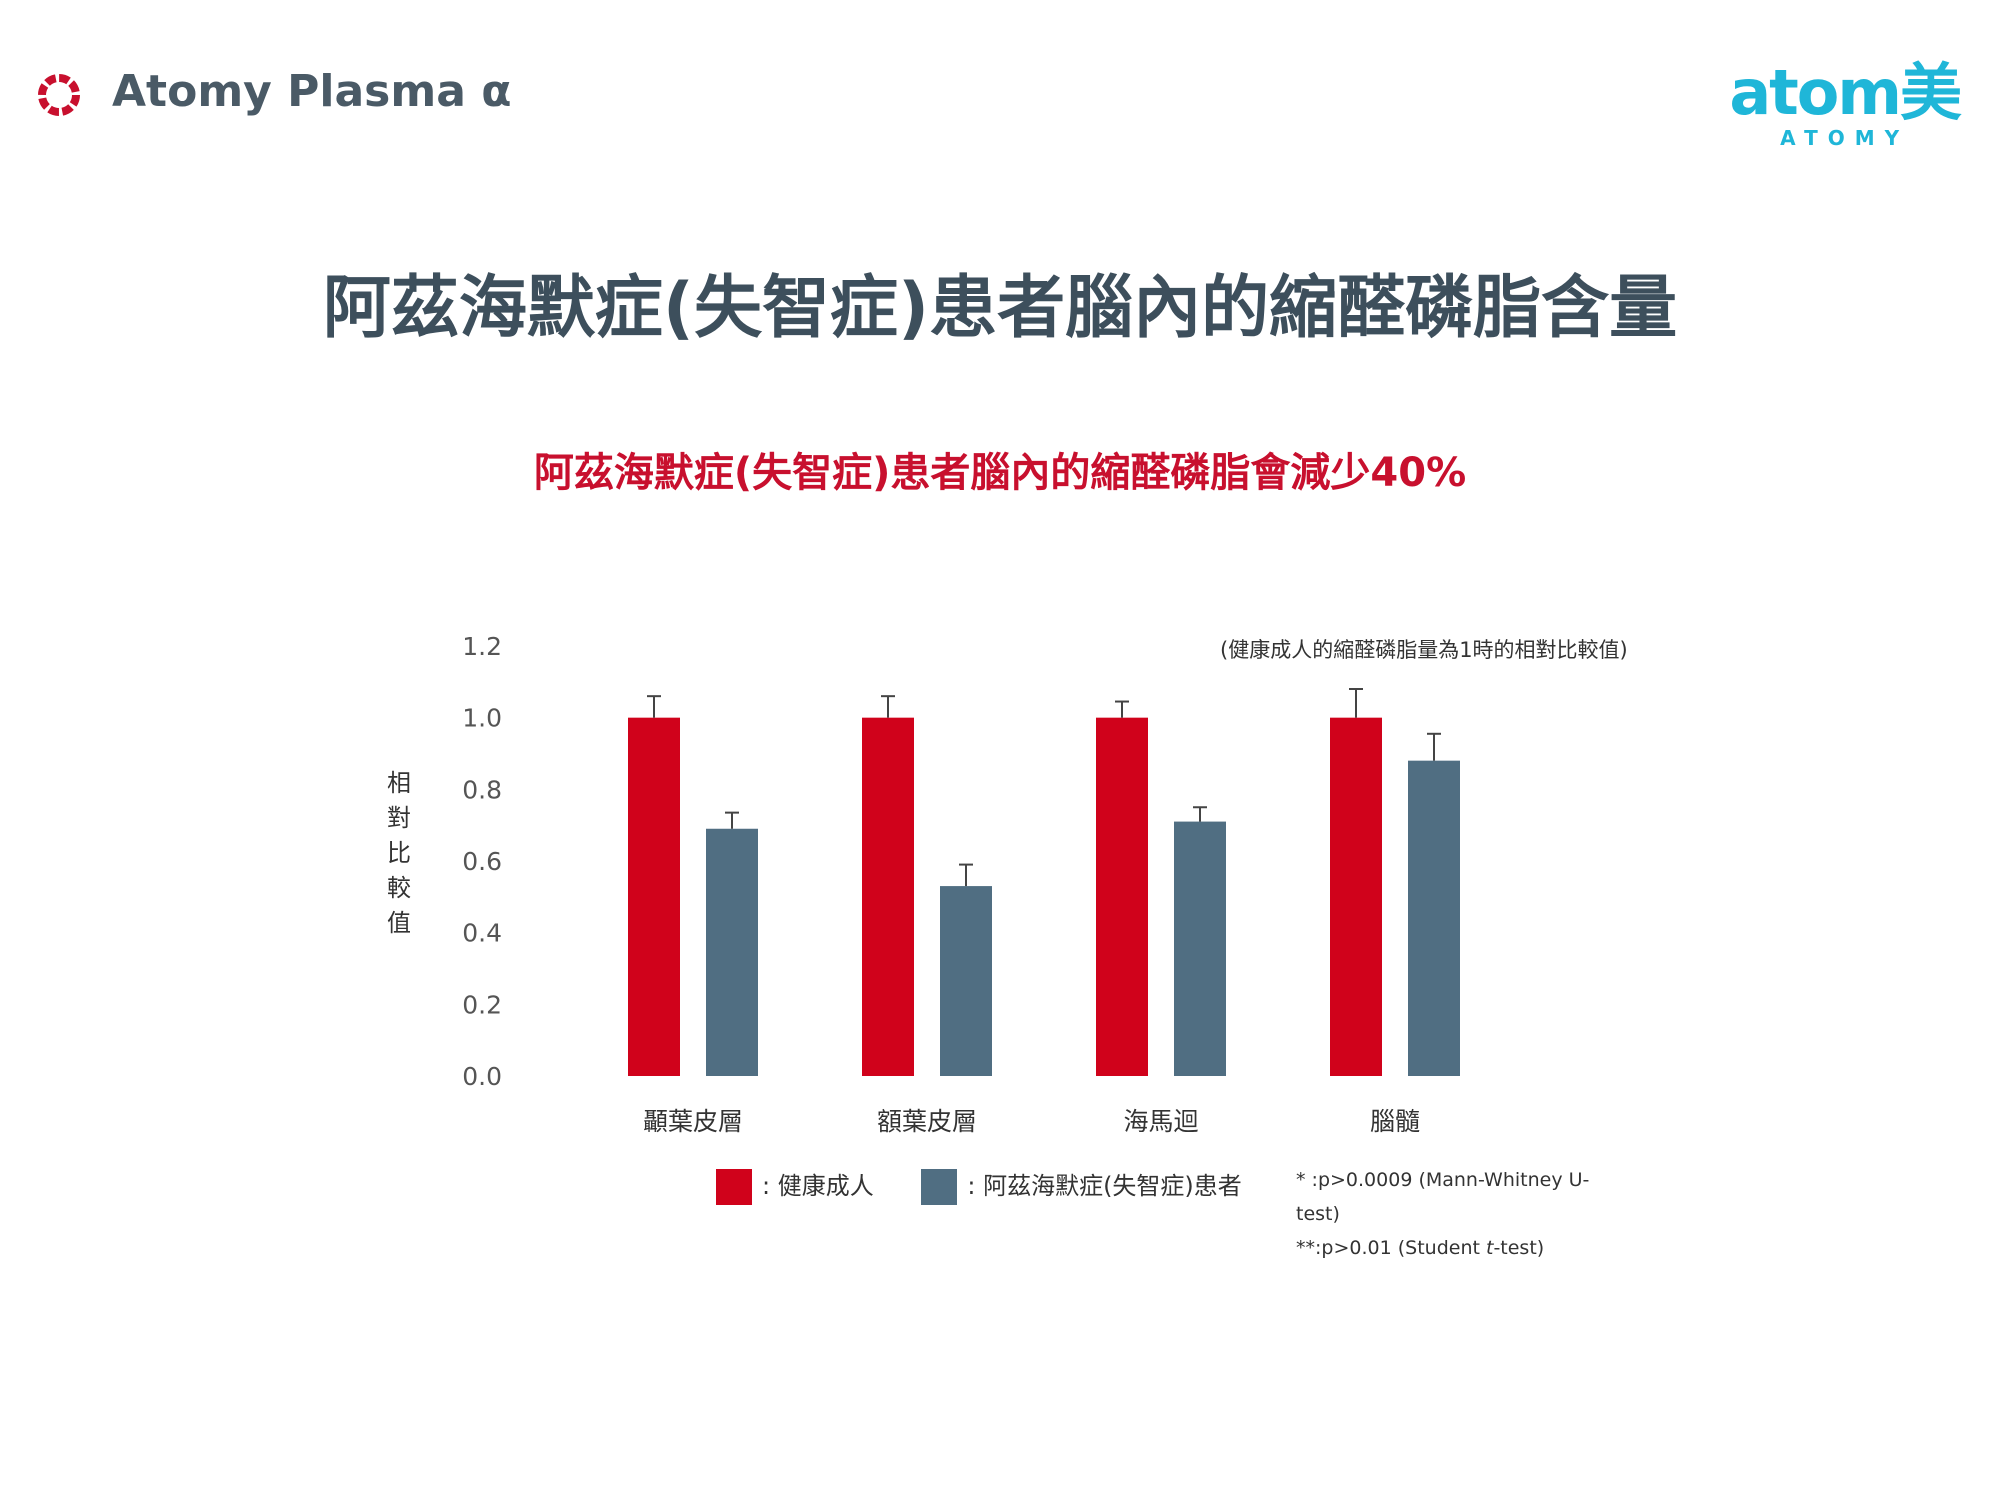 The height and width of the screenshot is (1500, 2000). Describe the element at coordinates (59, 95) in the screenshot. I see `red-ring-icon` at that location.